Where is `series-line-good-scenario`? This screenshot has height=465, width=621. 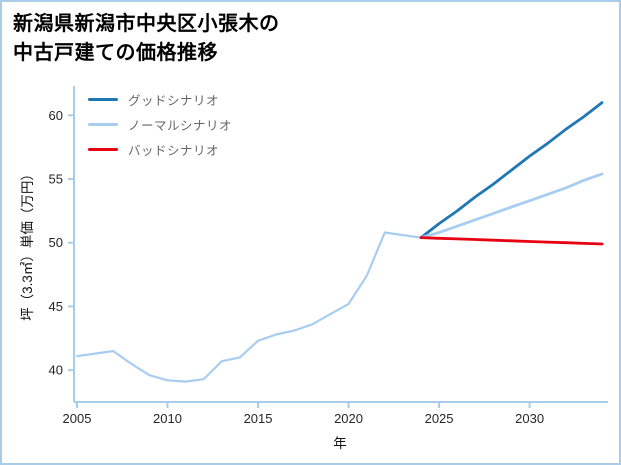
series-line-good-scenario is located at coordinates (511, 170).